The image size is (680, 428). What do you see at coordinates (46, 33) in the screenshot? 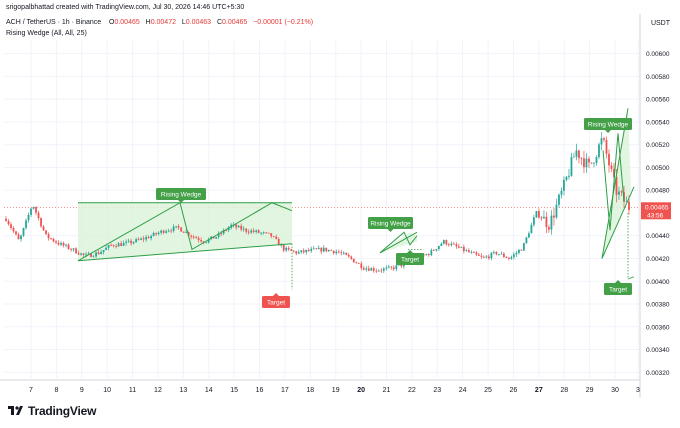
I see `indicator-legend: Rising Wedge (All, All, 25)` at bounding box center [46, 33].